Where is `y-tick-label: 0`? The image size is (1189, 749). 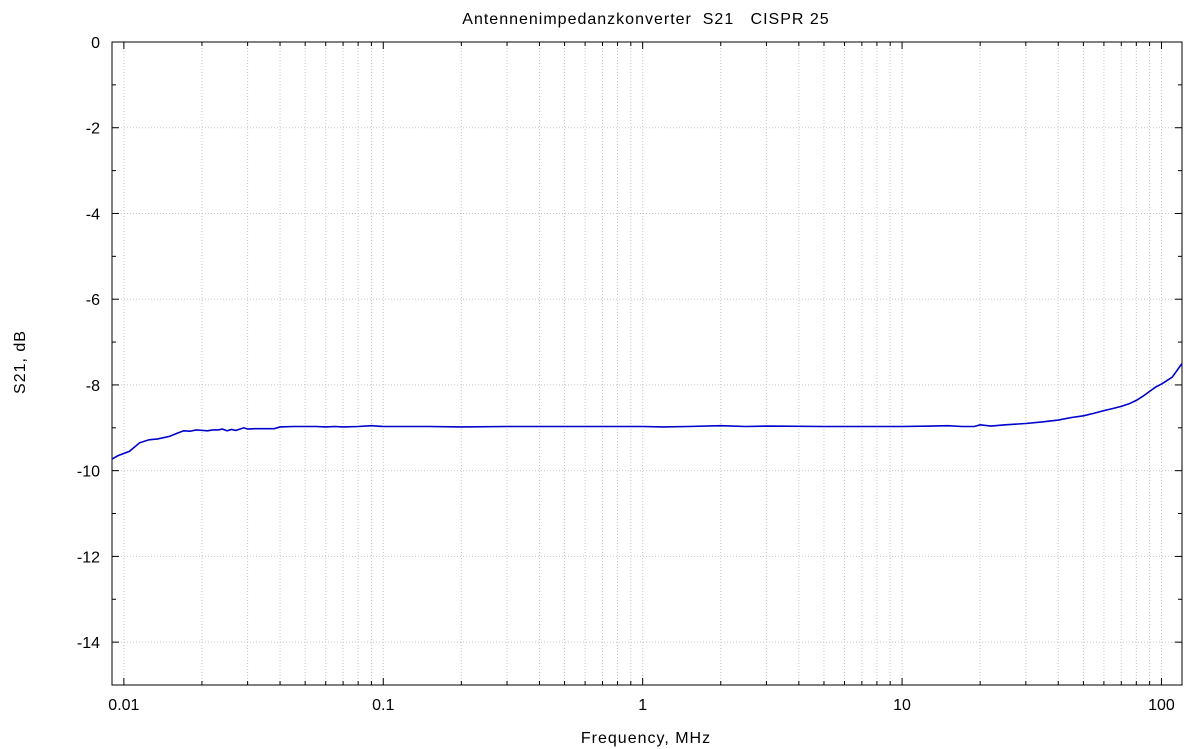
y-tick-label: 0 is located at coordinates (95, 43).